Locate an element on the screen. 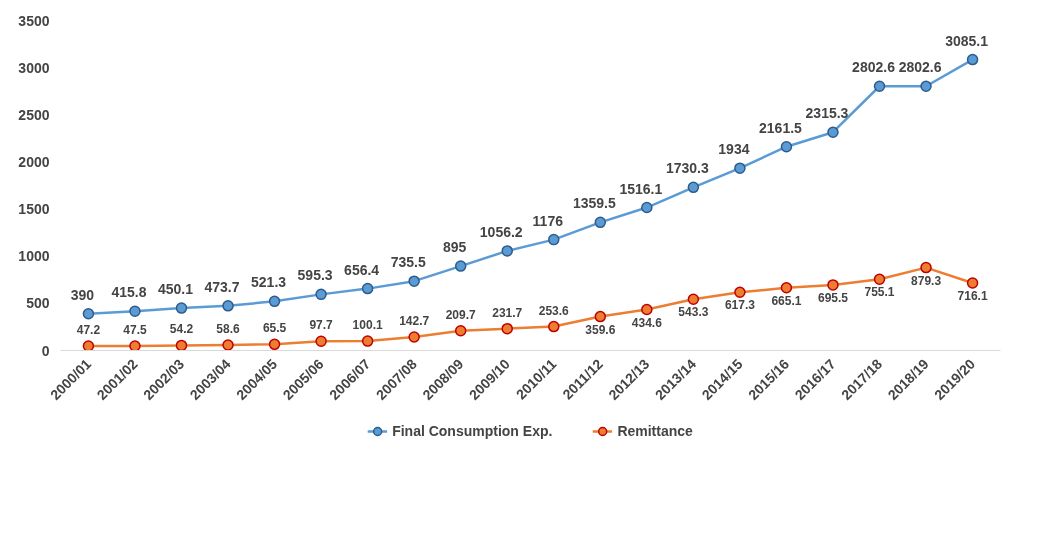 This screenshot has height=551, width=1039. data-label: 735.5 is located at coordinates (408, 262).